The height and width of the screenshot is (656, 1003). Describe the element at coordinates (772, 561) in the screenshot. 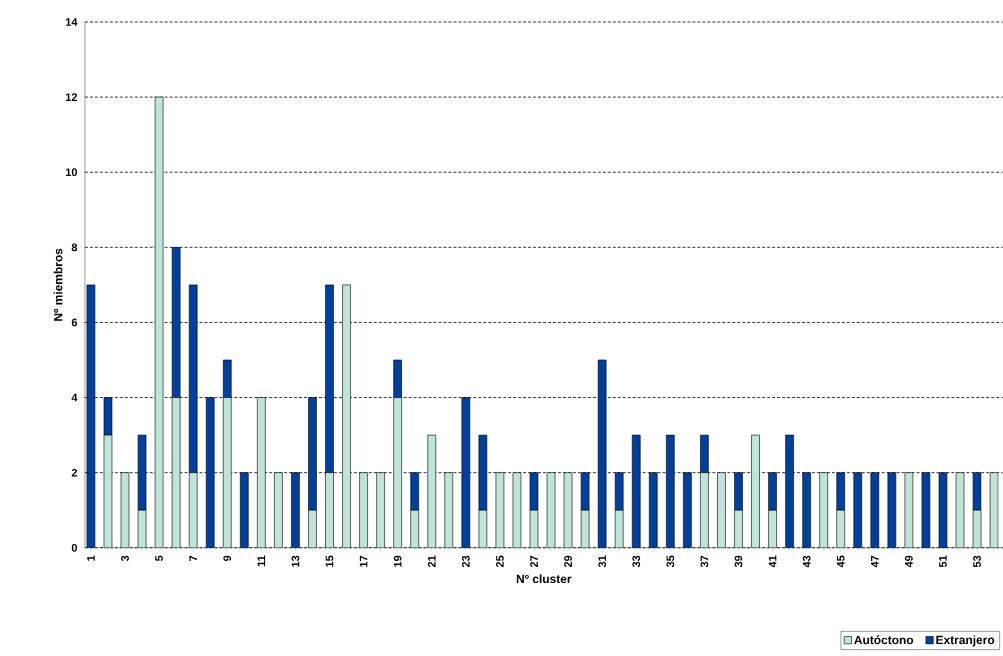

I see `x-tick-label: 41` at that location.